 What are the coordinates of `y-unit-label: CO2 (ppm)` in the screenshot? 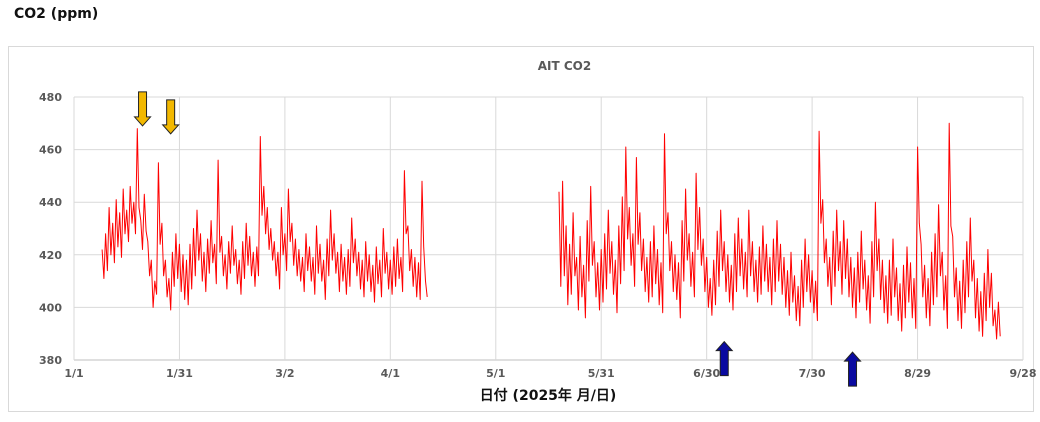 It's located at (56, 14).